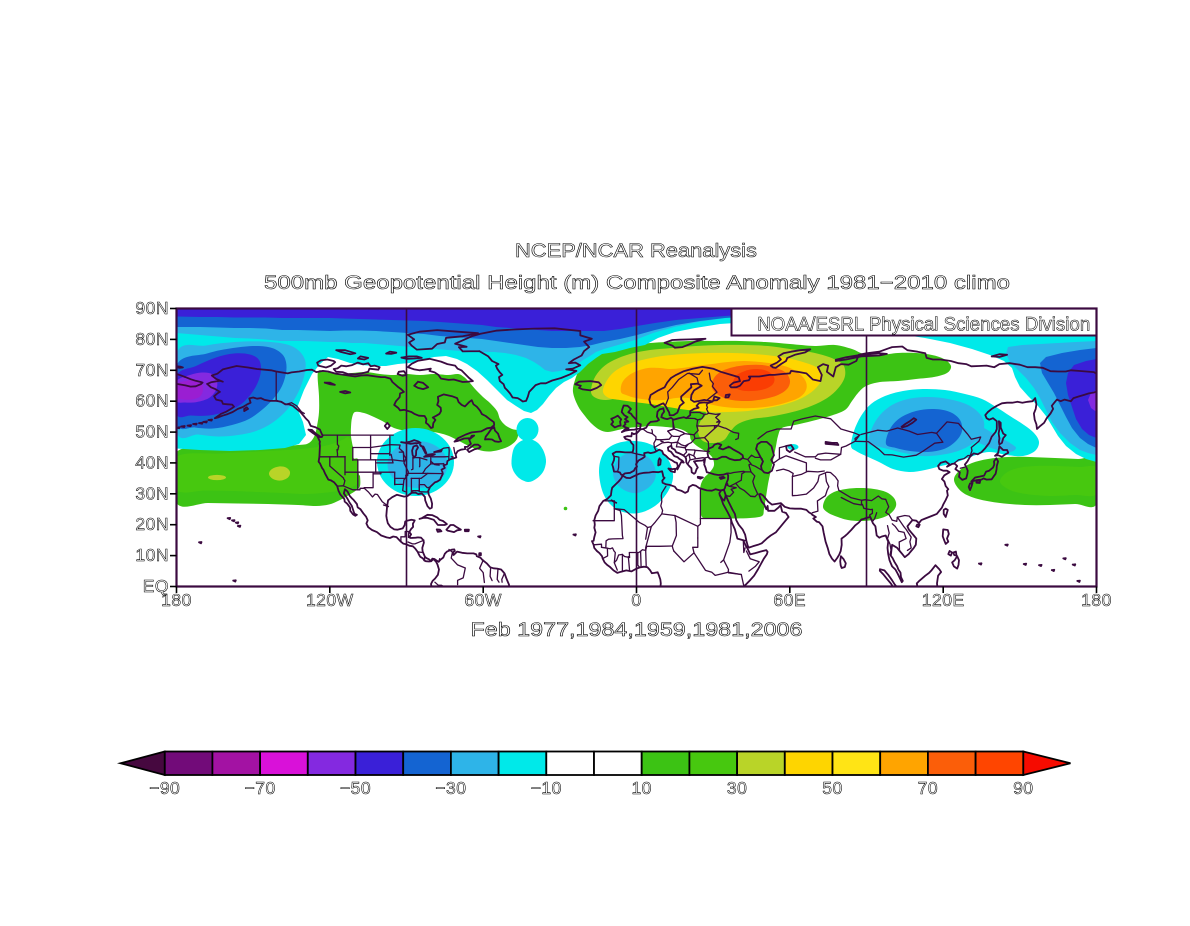 The height and width of the screenshot is (926, 1190). Describe the element at coordinates (355, 788) in the screenshot. I see `svg-text: −50` at that location.